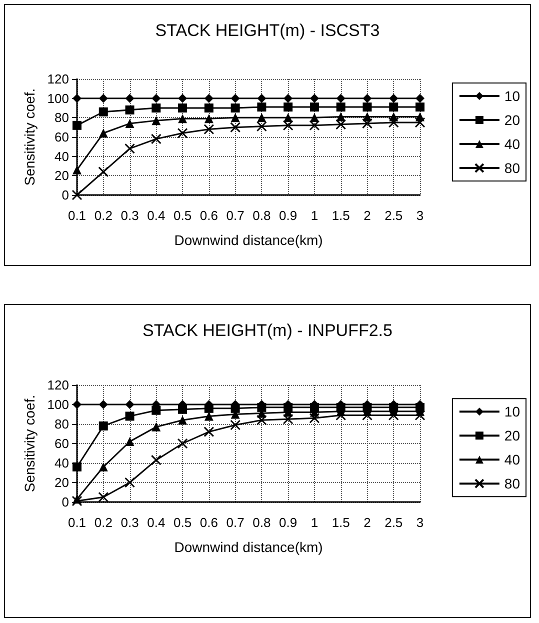 The height and width of the screenshot is (623, 539). What do you see at coordinates (393, 215) in the screenshot?
I see `x-tick-label: 2.5` at bounding box center [393, 215].